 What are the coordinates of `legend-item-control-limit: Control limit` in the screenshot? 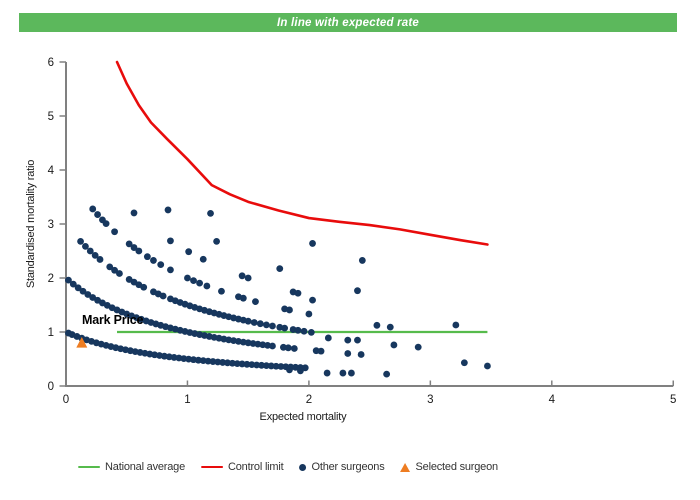 It's located at (242, 467).